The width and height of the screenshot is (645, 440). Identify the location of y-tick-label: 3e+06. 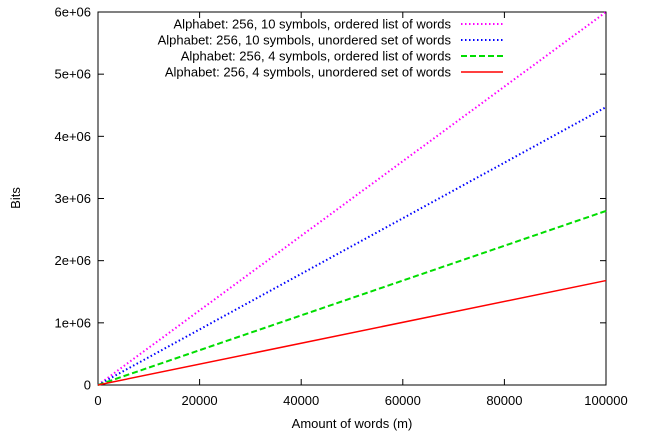
(72, 198).